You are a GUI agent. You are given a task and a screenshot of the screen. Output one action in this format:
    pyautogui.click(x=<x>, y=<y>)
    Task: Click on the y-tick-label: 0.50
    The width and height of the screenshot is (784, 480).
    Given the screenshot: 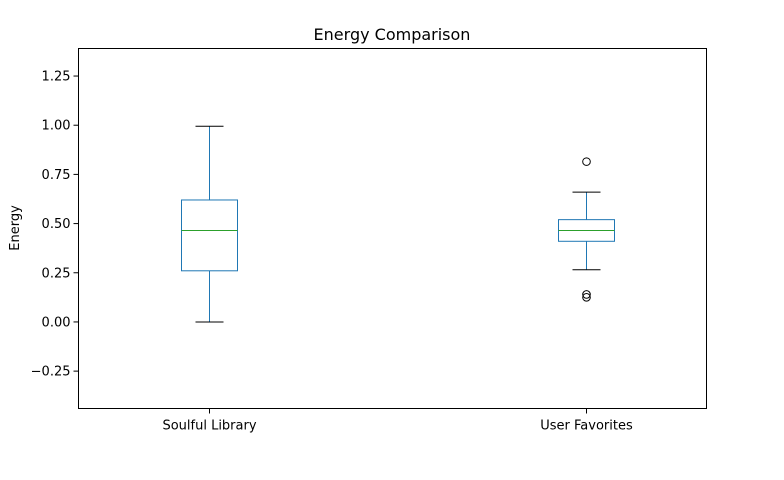 What is the action you would take?
    pyautogui.click(x=56, y=224)
    